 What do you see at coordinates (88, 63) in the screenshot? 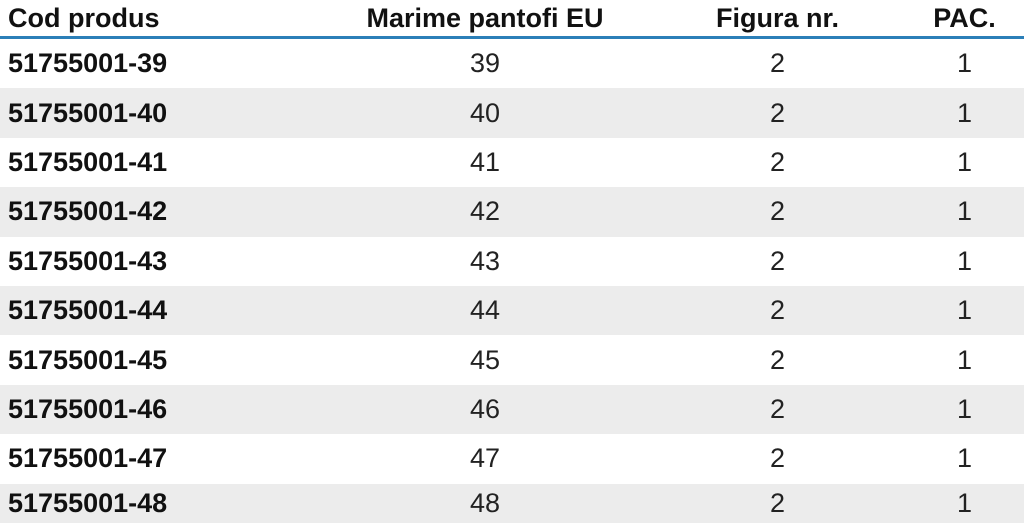
I see `cell-cod-produs: 51755001-39` at bounding box center [88, 63].